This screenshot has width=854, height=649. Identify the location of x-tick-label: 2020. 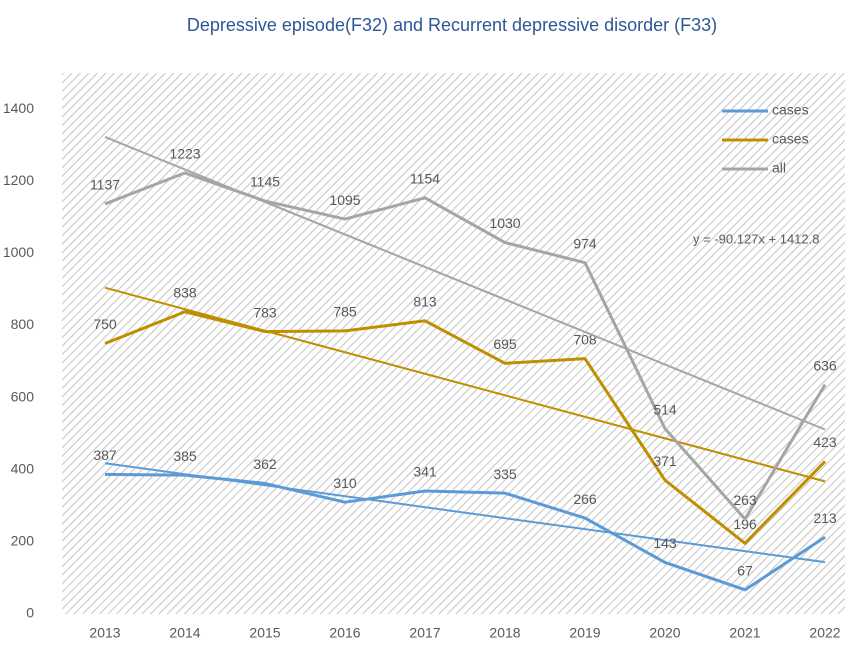
(664, 633).